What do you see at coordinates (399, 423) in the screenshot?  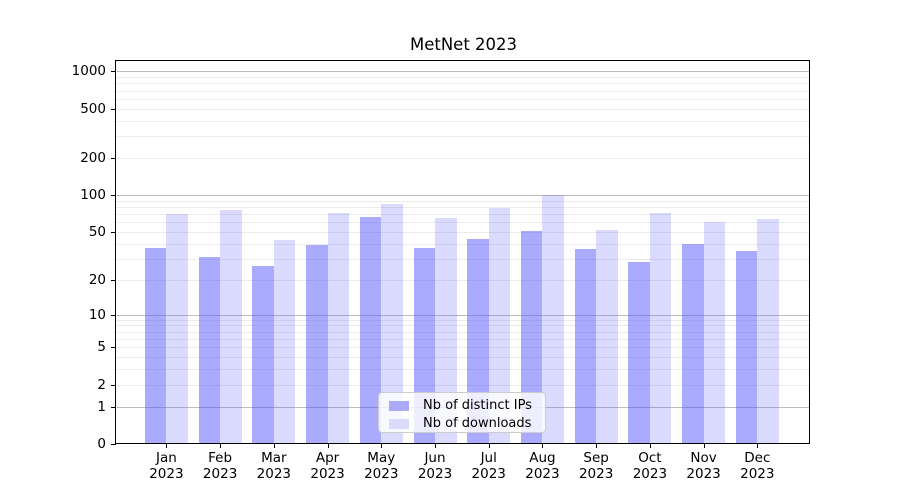 I see `legend-swatch-downloads-icon` at bounding box center [399, 423].